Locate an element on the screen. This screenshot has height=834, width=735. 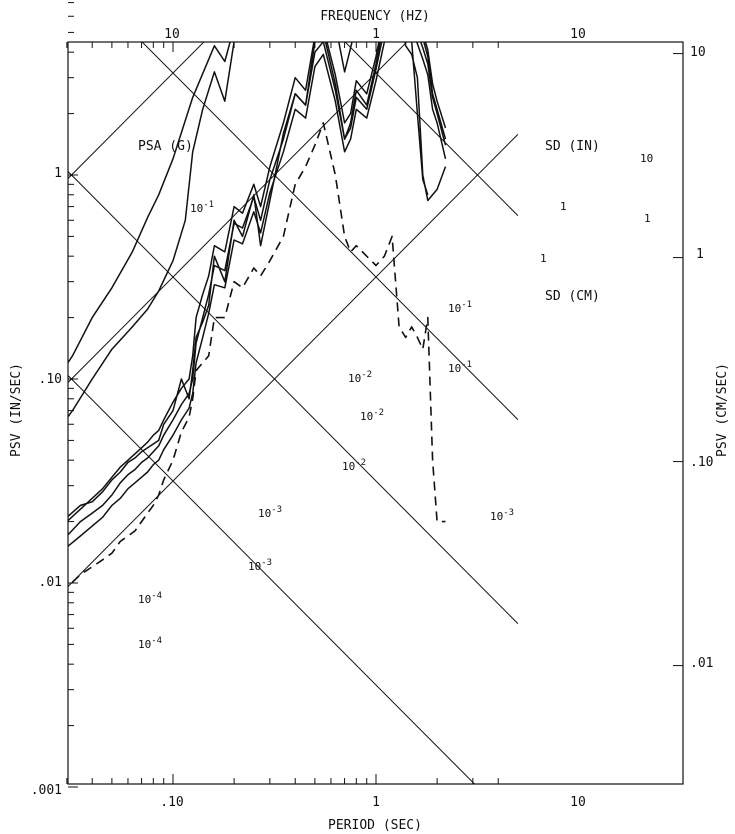
psa-tick-label: 1 is located at coordinates (563, 206).